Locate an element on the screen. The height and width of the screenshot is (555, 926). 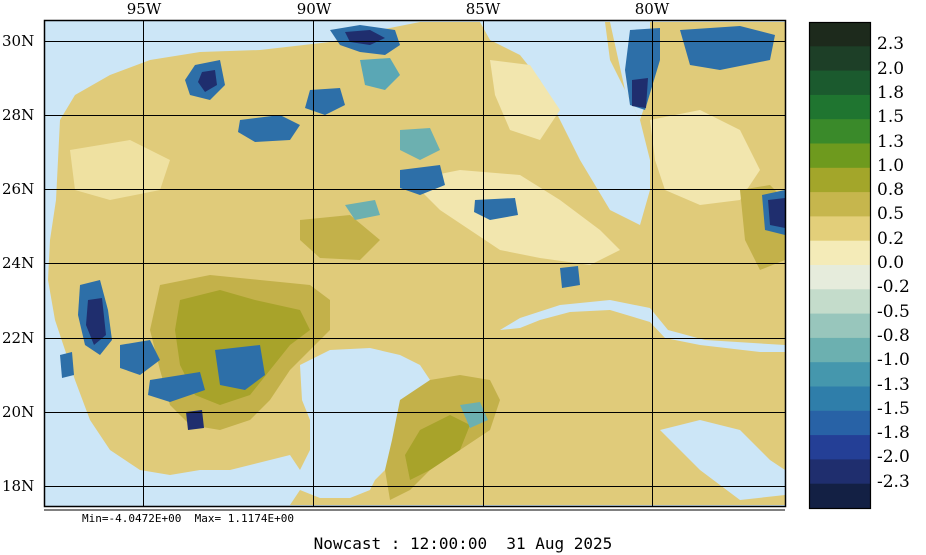
min-max-stats: Min=-4.0472E+00 Max= 1.1174E+00 is located at coordinates (188, 518).